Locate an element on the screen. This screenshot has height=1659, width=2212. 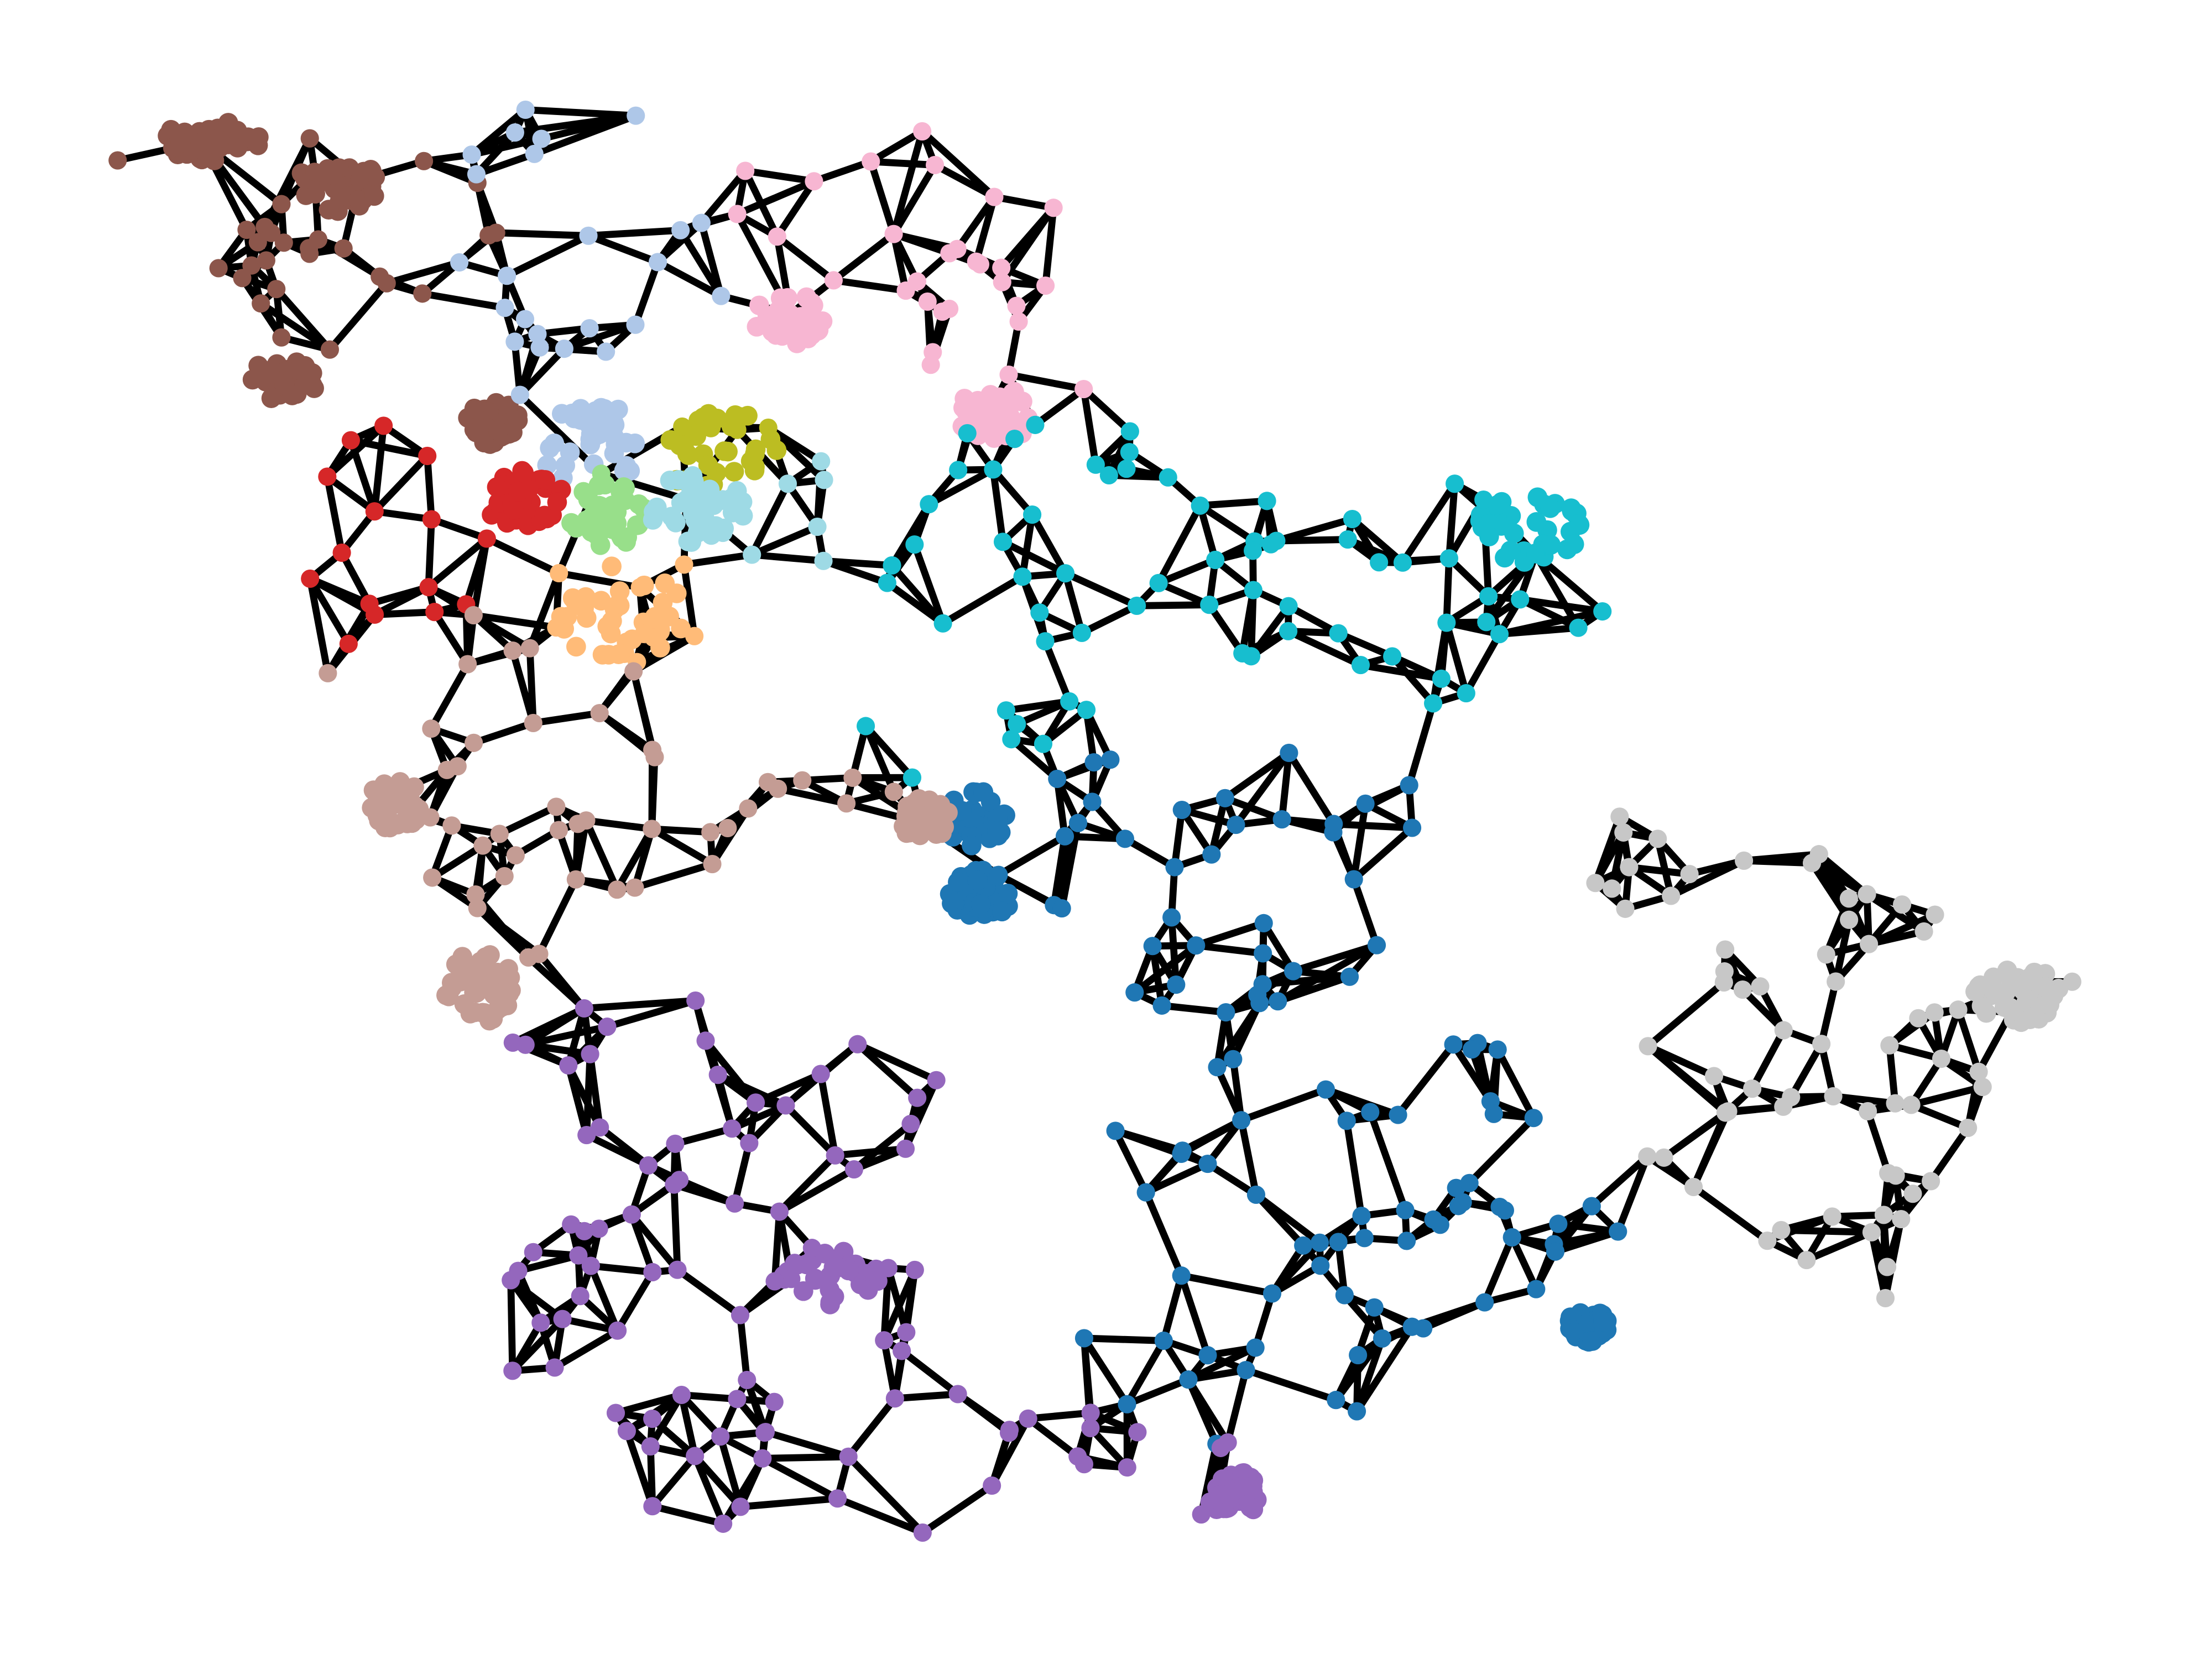
graph-node-red is located at coordinates (432, 520).